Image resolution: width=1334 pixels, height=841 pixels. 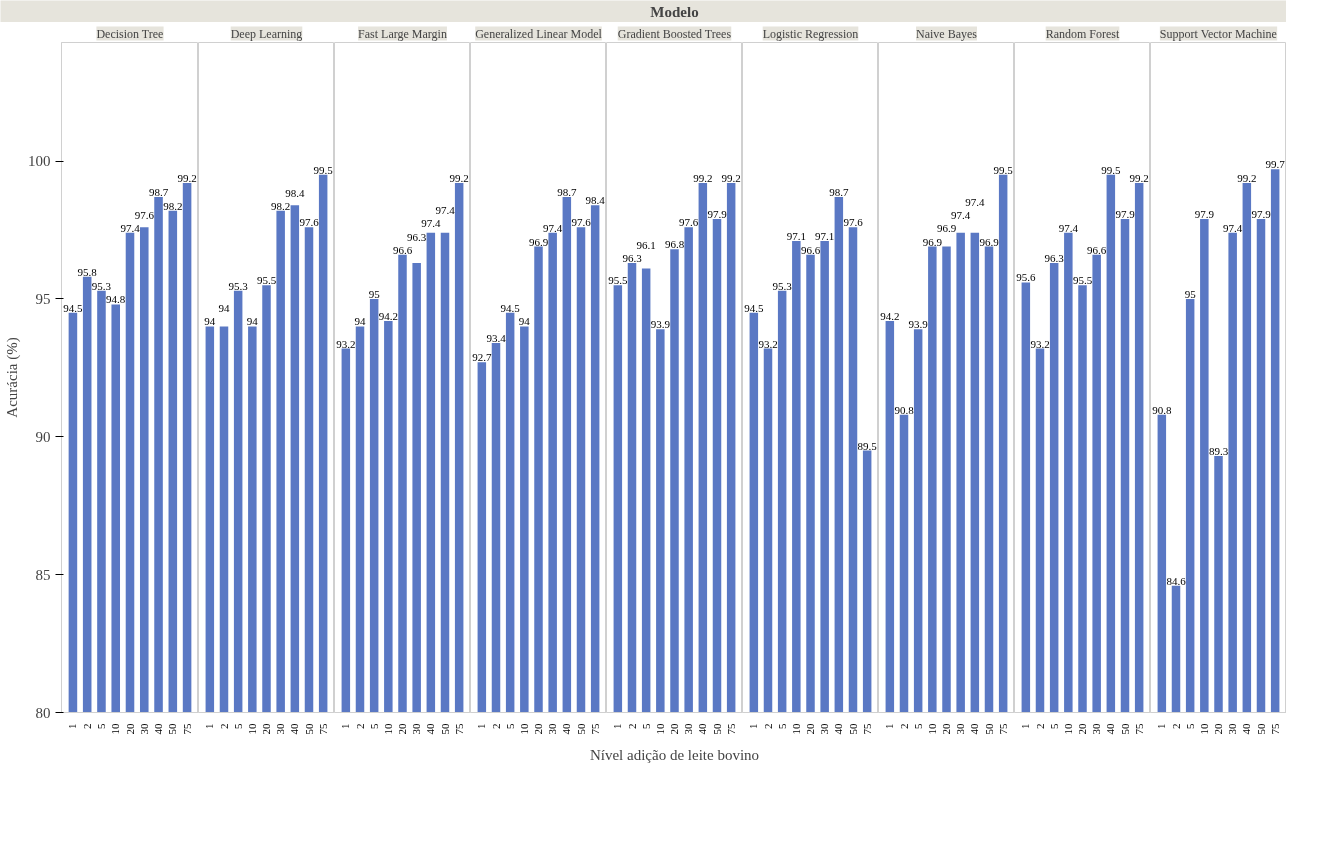 What do you see at coordinates (43, 574) in the screenshot?
I see `y-tick-label: 85` at bounding box center [43, 574].